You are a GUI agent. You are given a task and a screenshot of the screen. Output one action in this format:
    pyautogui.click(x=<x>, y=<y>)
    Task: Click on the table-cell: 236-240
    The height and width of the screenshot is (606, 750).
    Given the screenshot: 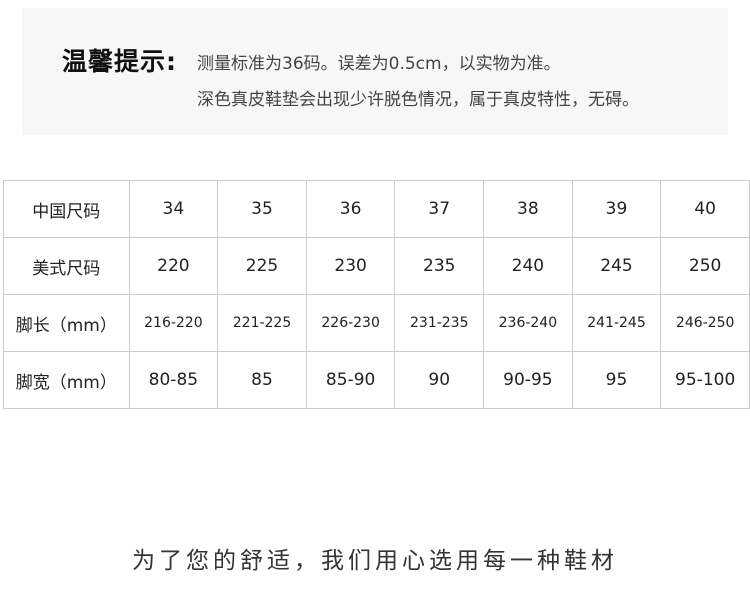 What is the action you would take?
    pyautogui.click(x=528, y=323)
    